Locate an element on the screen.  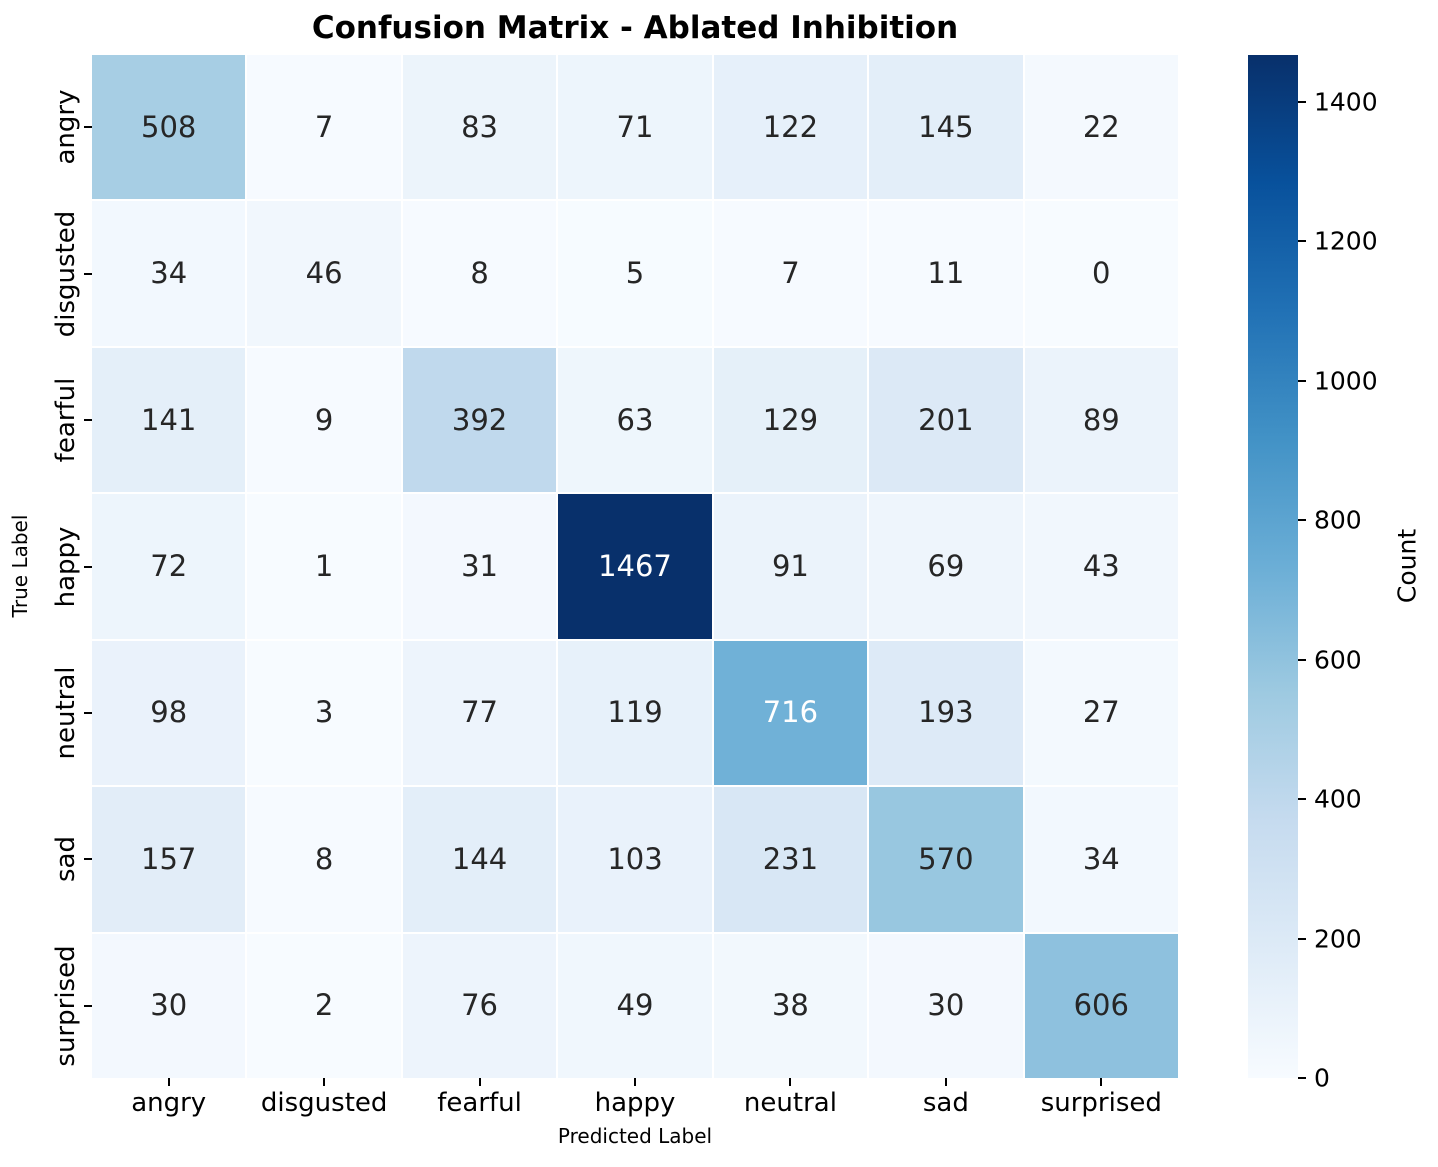
cell-value: 49 is located at coordinates (635, 1005).